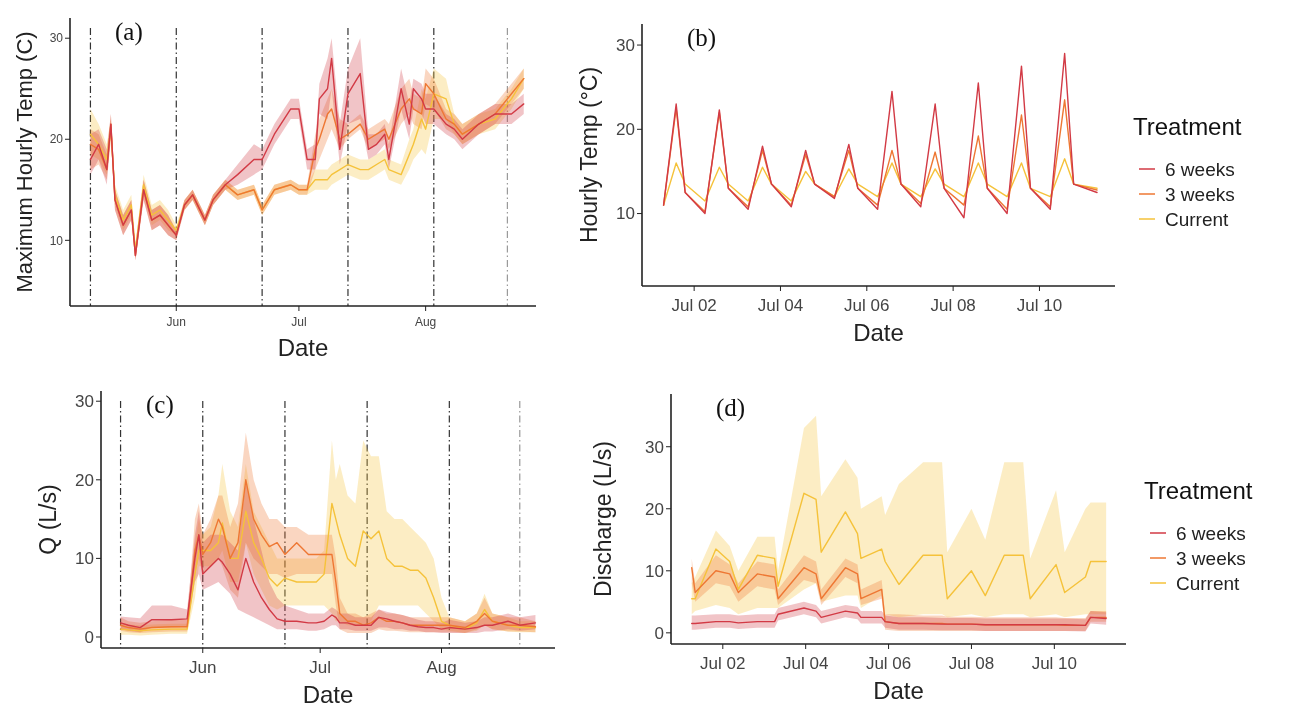 Image resolution: width=1293 pixels, height=717 pixels. What do you see at coordinates (160, 405) in the screenshot?
I see `chart-title: (c)` at bounding box center [160, 405].